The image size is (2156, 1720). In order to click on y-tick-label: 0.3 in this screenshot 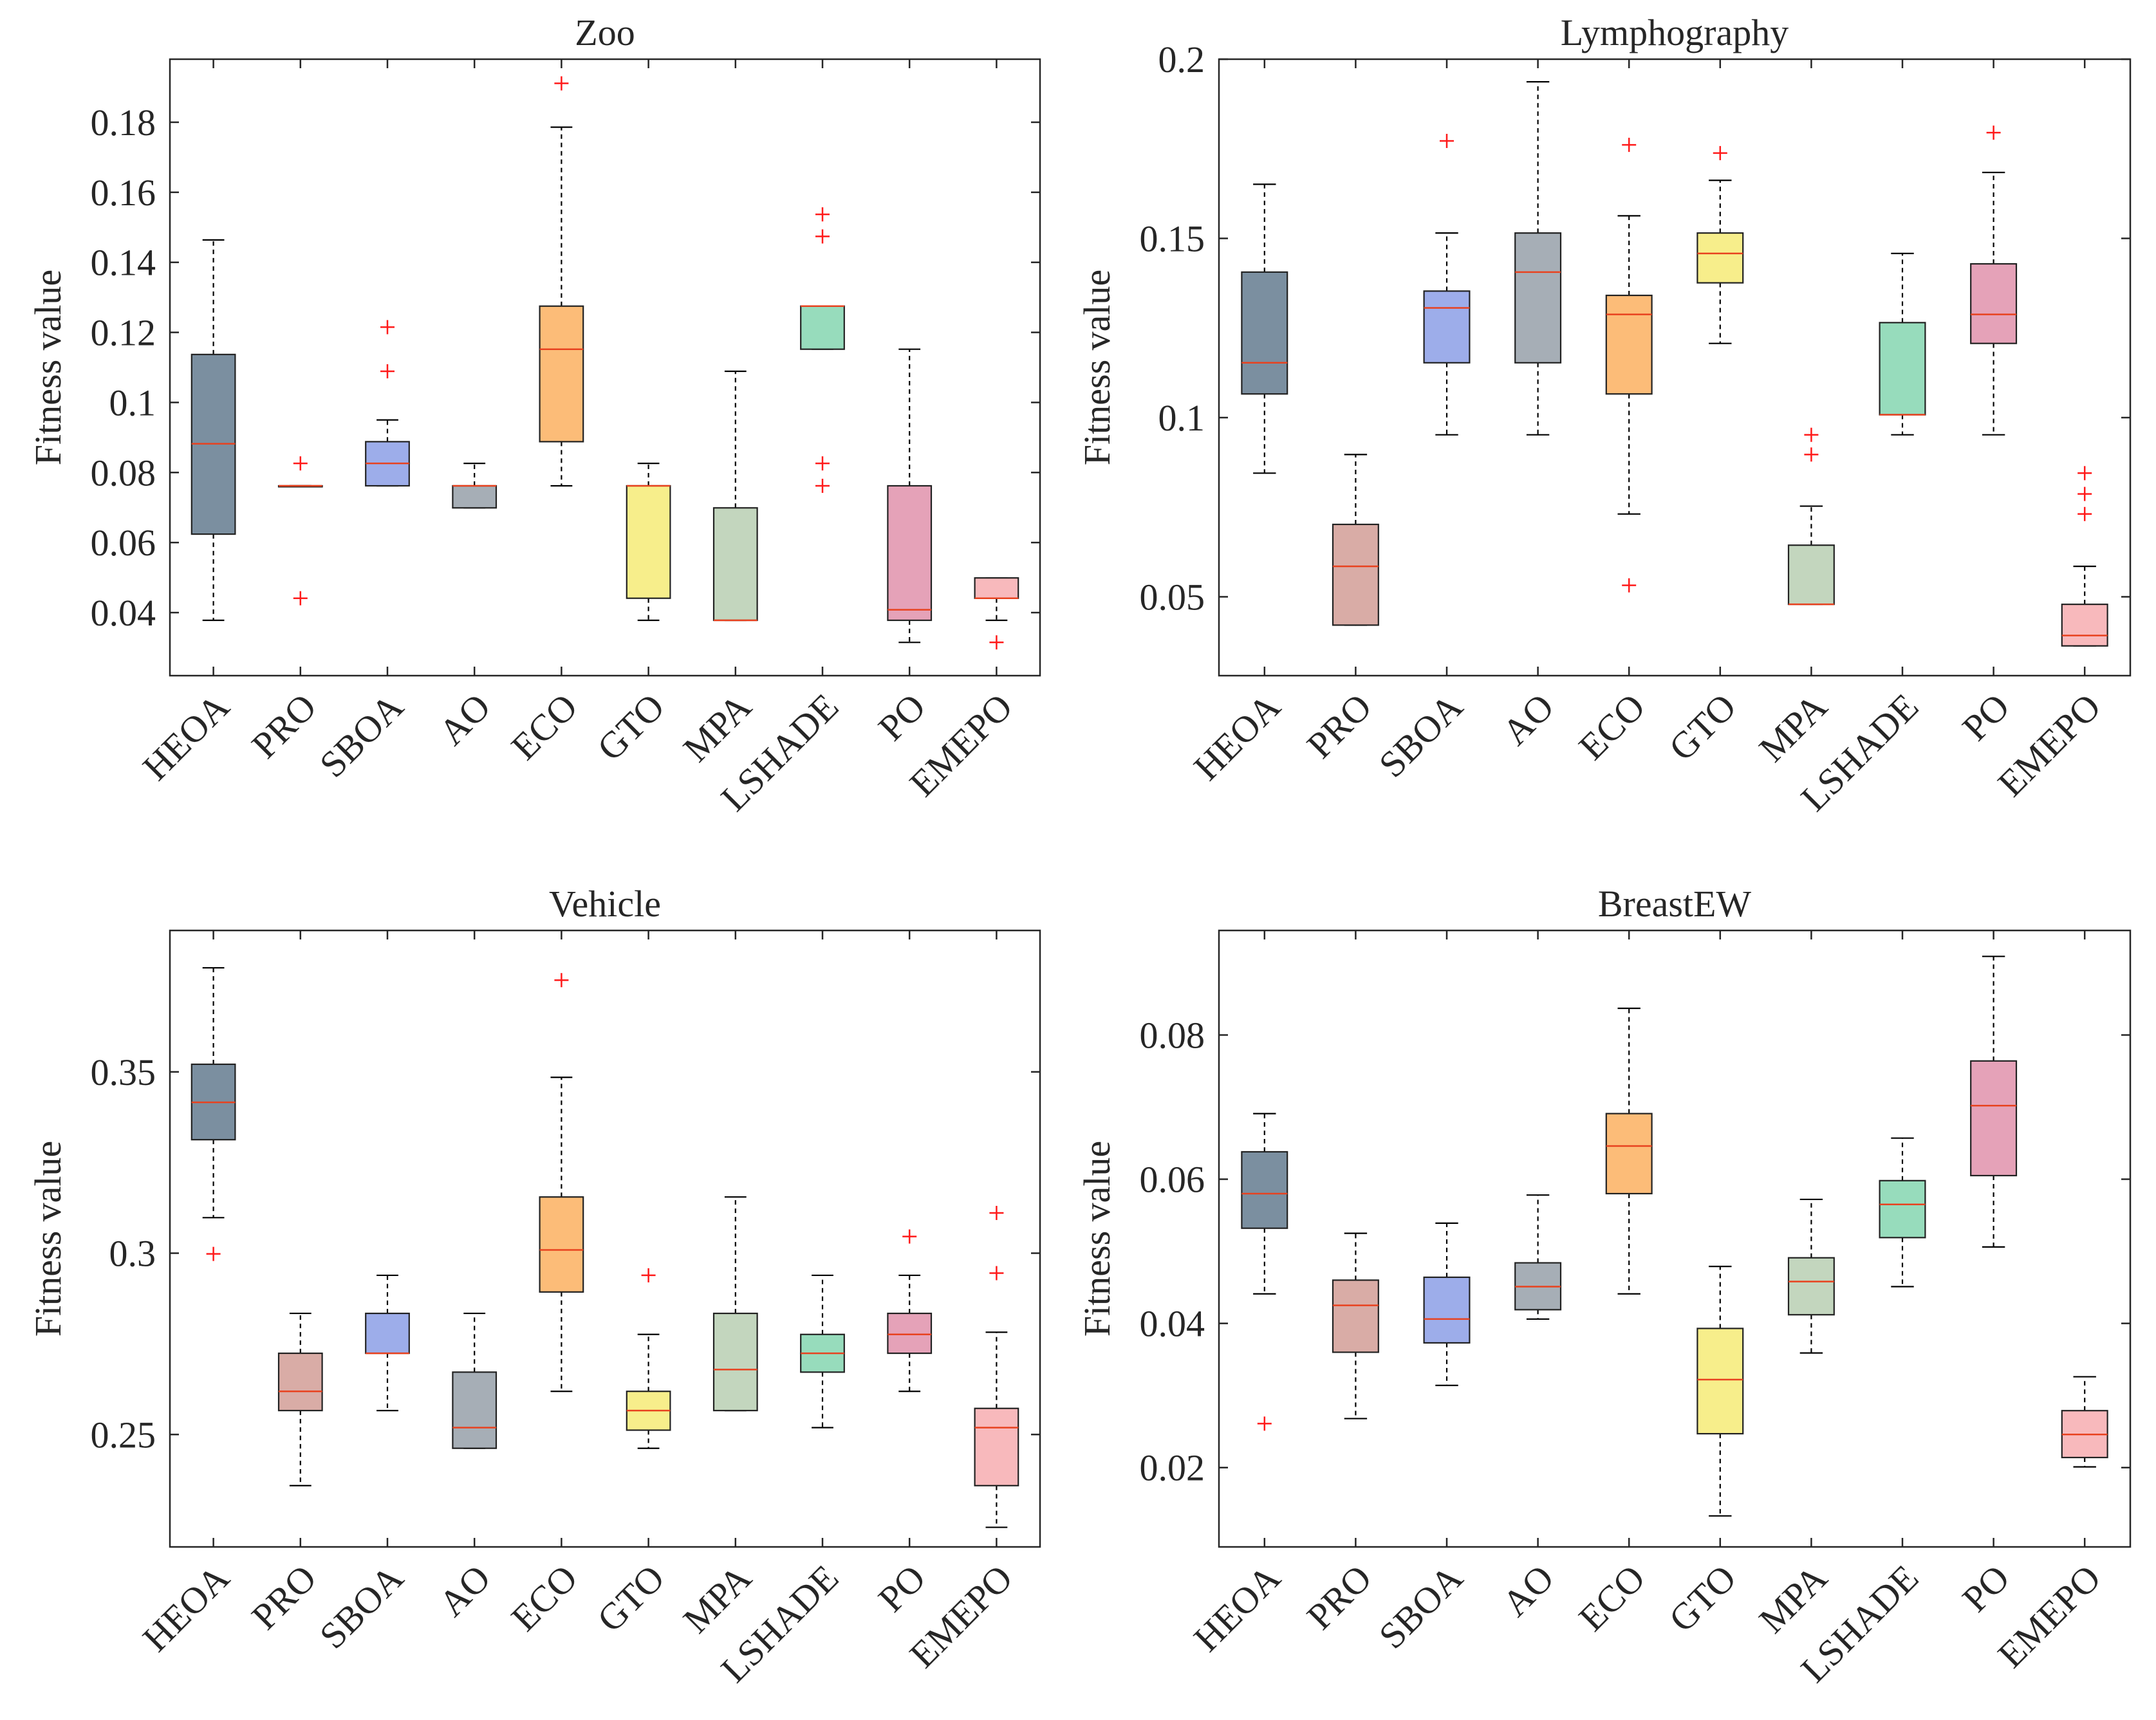, I will do `click(132, 1254)`.